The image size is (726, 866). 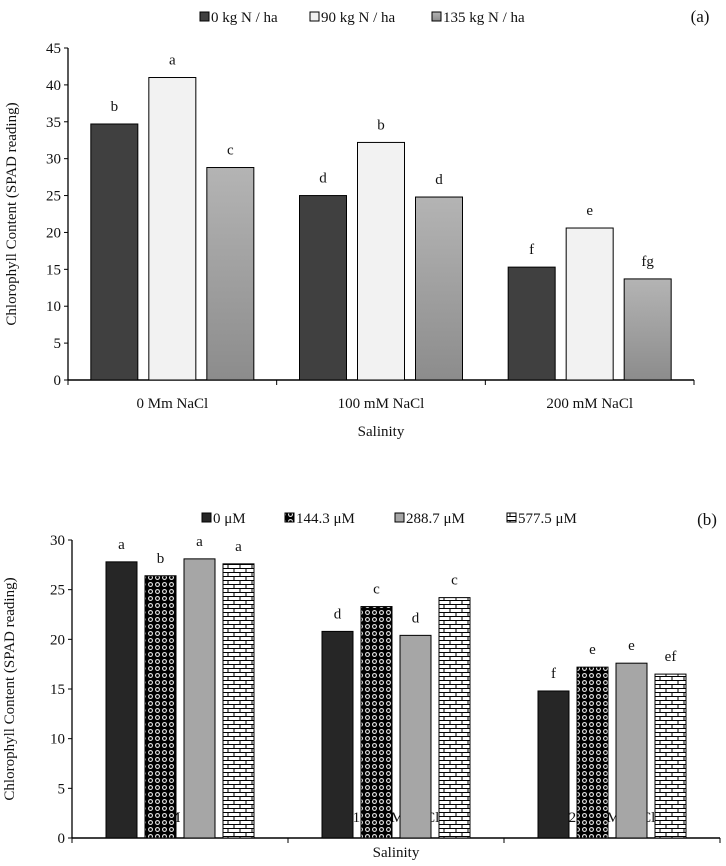 I want to click on legend-label: 135 kg N / ha, so click(x=484, y=18).